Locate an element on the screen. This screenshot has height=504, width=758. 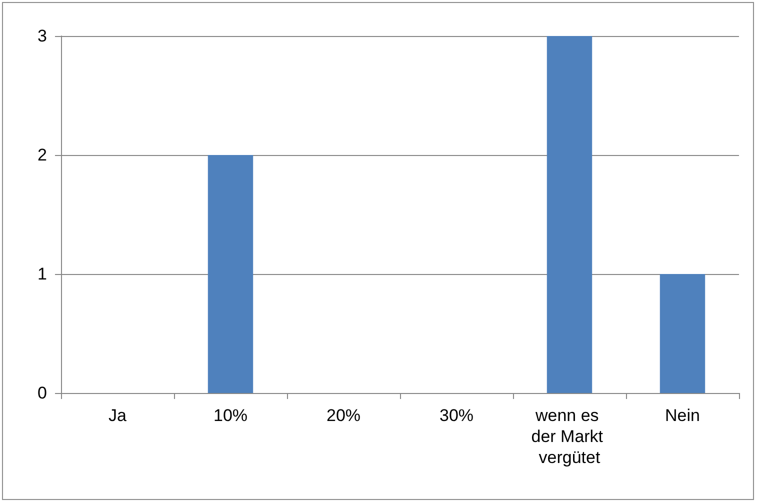
y-tick-label: 3 is located at coordinates (42, 36).